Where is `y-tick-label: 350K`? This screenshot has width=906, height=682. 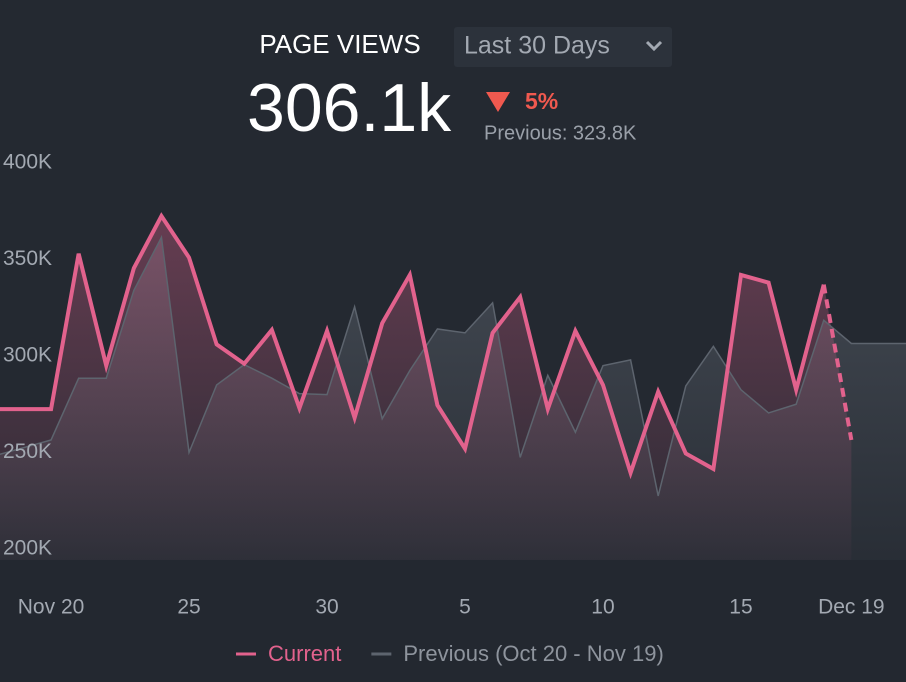
y-tick-label: 350K is located at coordinates (27, 258).